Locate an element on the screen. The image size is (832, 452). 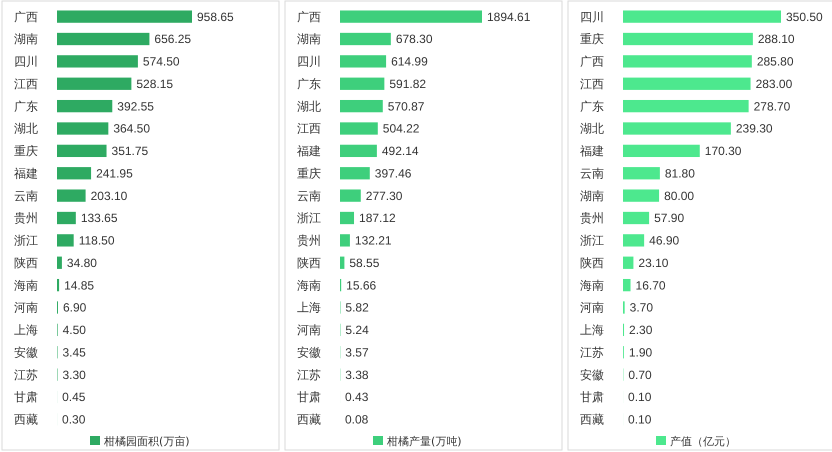
data-label: 3.57 is located at coordinates (357, 352).